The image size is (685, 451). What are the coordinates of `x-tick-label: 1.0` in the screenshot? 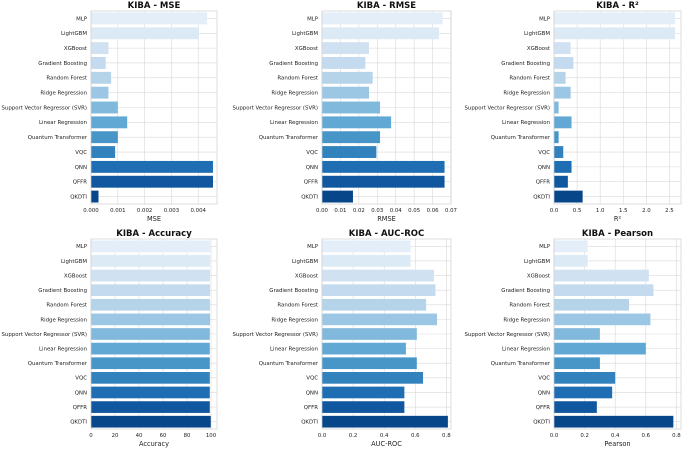 It's located at (600, 211).